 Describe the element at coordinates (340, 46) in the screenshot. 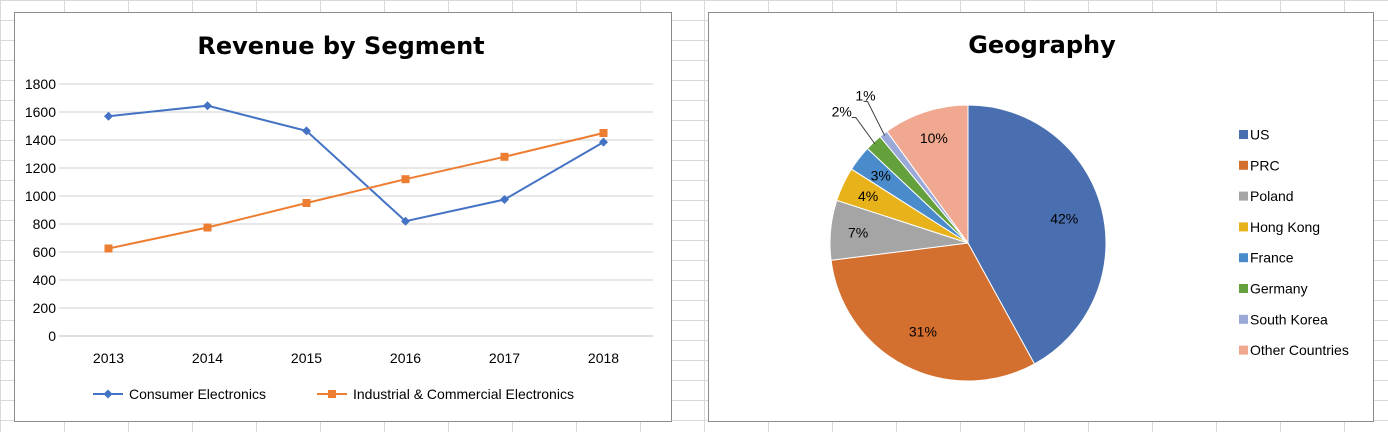

I see `line-chart-title: Revenue by Segment` at that location.